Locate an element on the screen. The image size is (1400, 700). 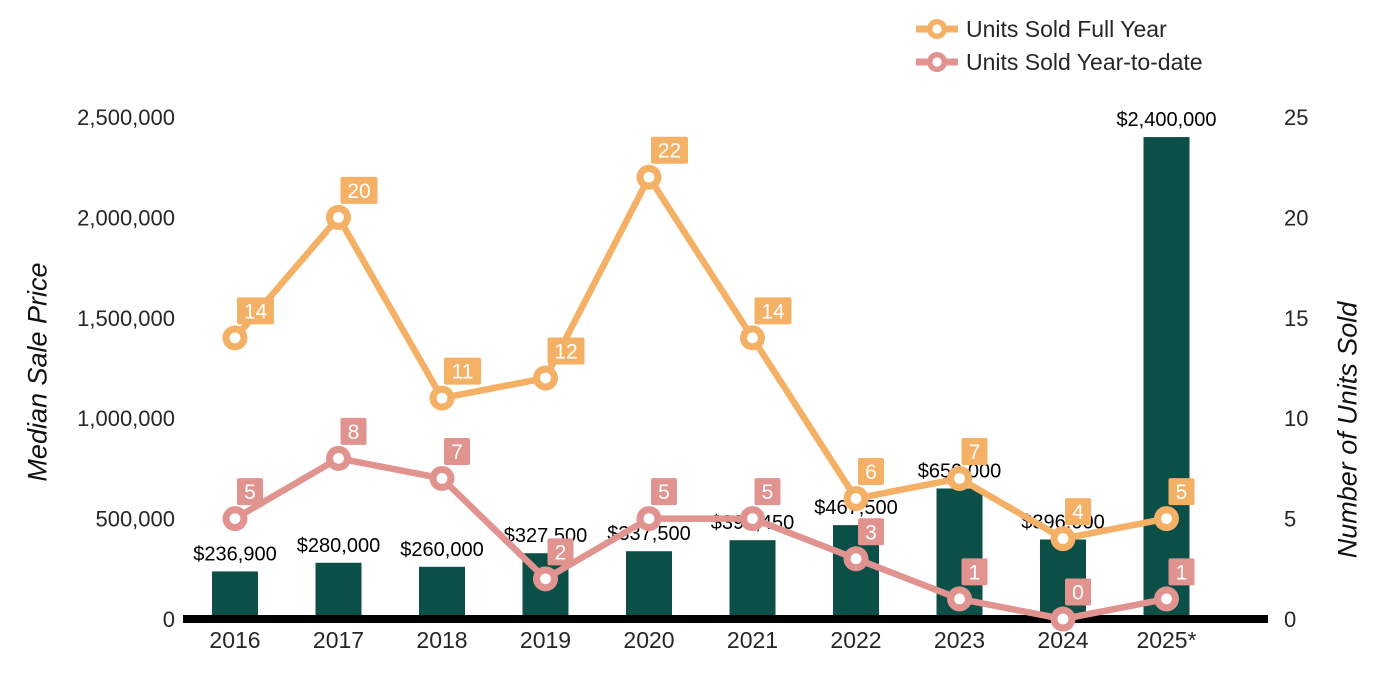
point-badge-value: 8 is located at coordinates (354, 432).